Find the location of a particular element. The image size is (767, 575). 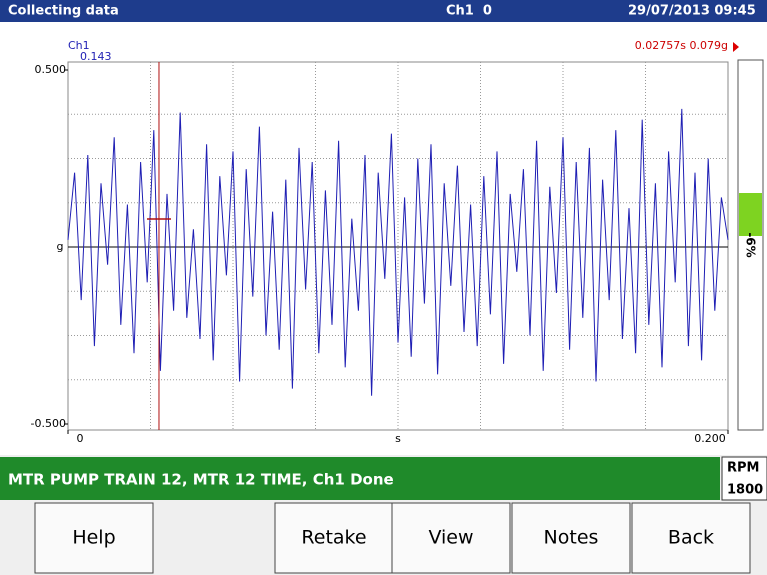

y-tick-label: 0.500 is located at coordinates (51, 69).